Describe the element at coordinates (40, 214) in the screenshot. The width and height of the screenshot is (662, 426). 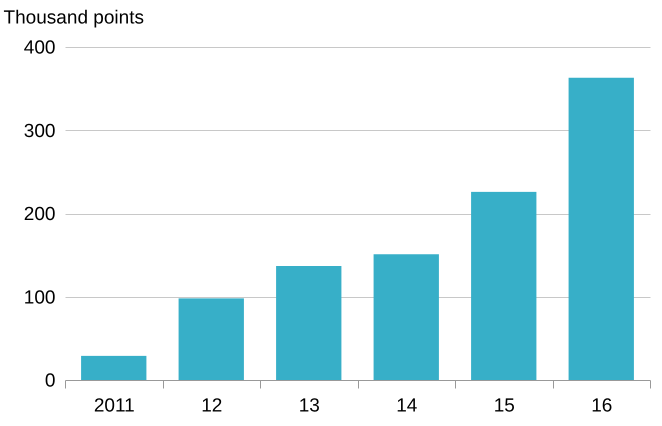
I see `y-tick-label: 200` at that location.